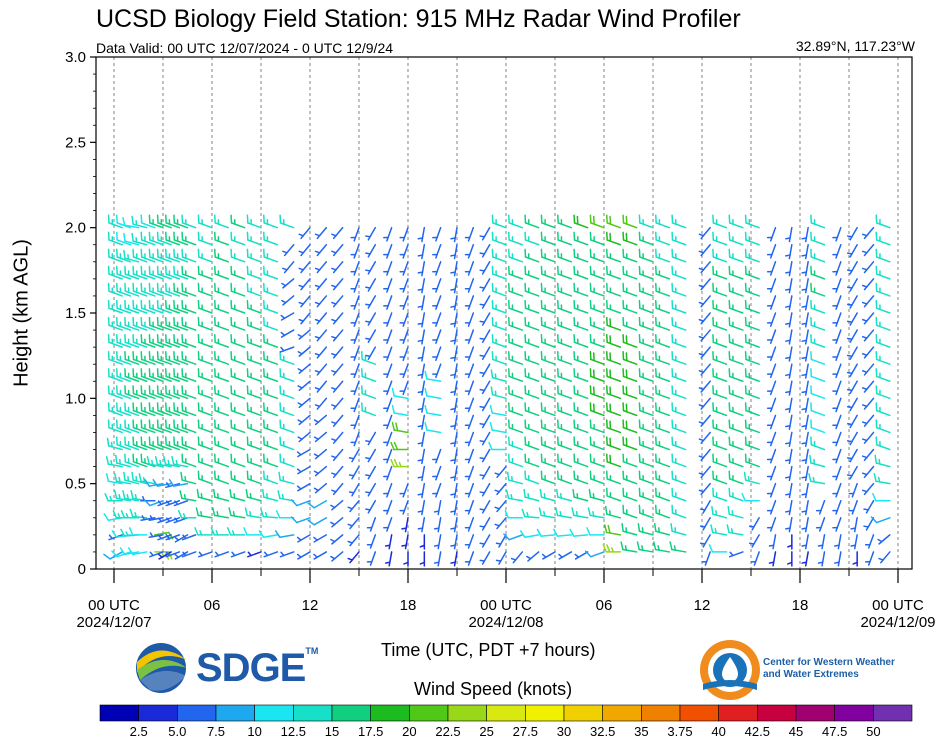 The width and height of the screenshot is (952, 747). I want to click on colorbar-label: 45, so click(796, 731).